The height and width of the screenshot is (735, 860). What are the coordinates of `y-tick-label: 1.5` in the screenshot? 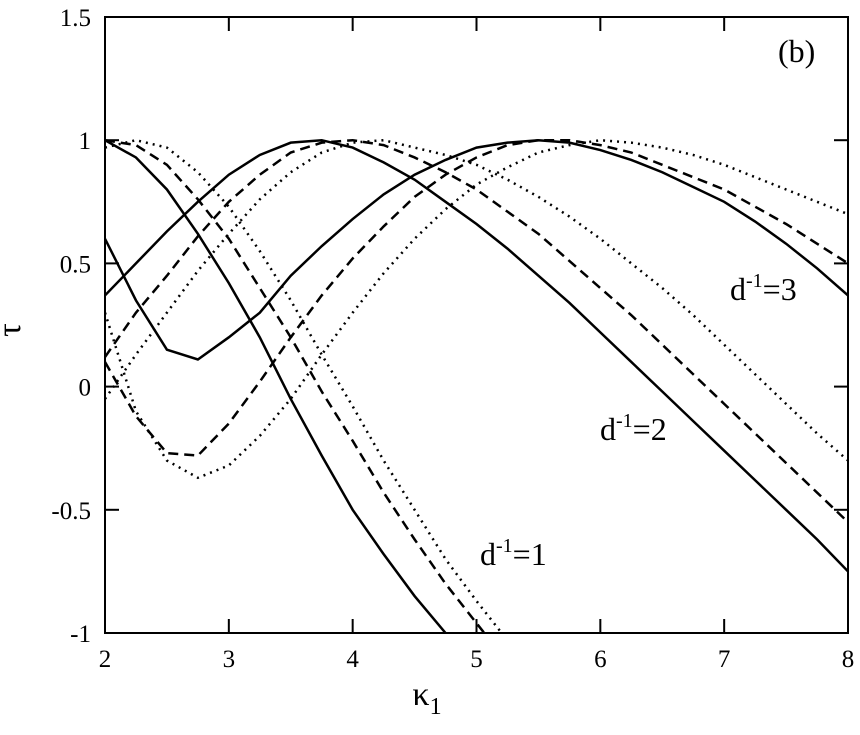 It's located at (75, 18).